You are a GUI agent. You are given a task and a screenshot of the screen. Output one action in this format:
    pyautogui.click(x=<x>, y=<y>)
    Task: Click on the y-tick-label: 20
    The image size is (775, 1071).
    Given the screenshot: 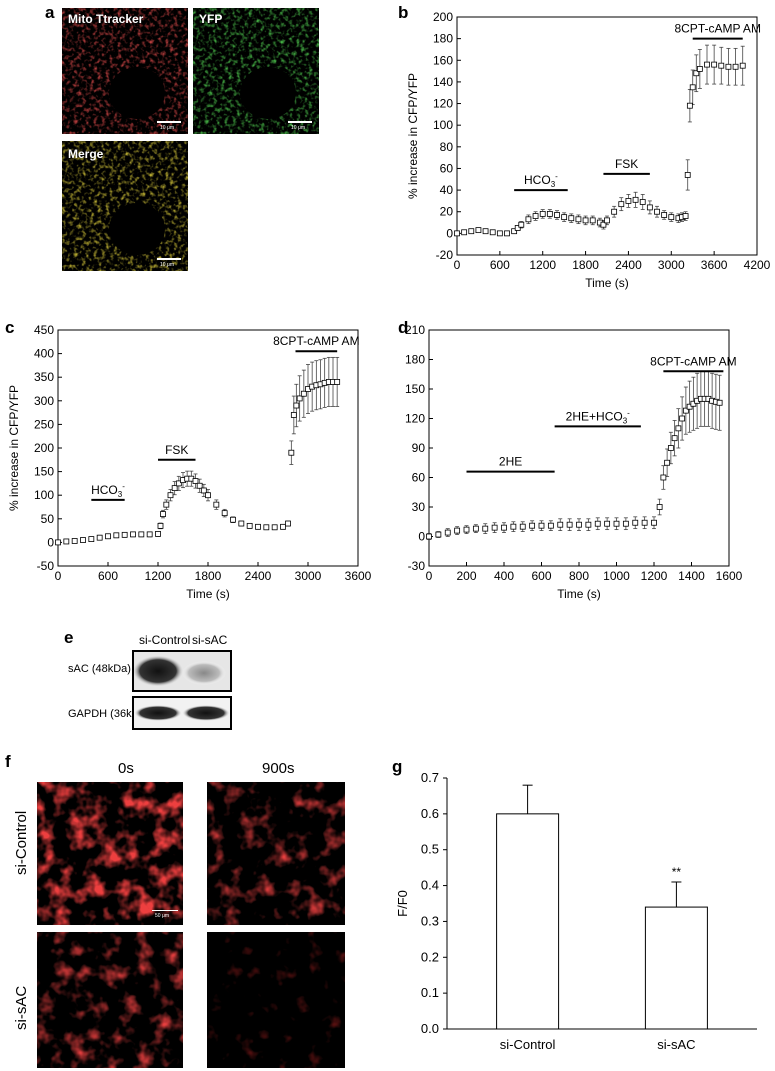 What is the action you would take?
    pyautogui.click(x=447, y=212)
    